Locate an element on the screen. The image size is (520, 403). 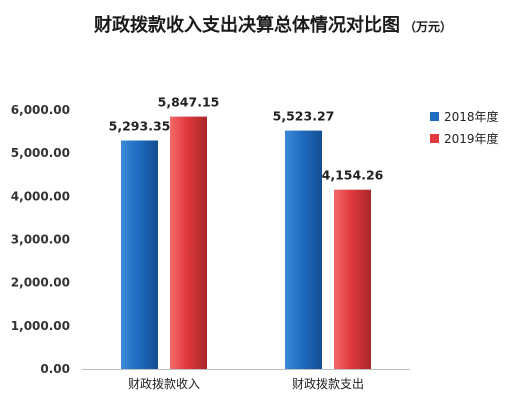
x-axis: 财政拨款收入 财政拨款支出 is located at coordinates (246, 380).